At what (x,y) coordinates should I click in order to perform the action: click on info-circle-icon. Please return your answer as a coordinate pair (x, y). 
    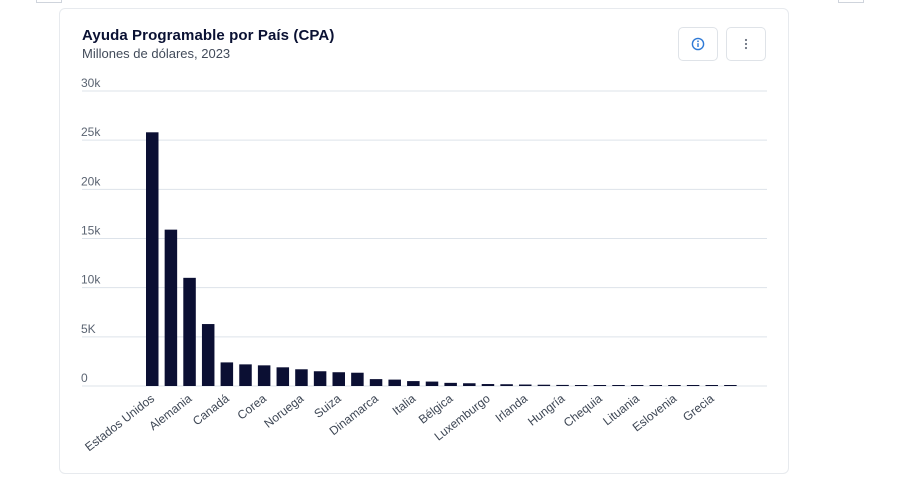
    Looking at the image, I should click on (698, 44).